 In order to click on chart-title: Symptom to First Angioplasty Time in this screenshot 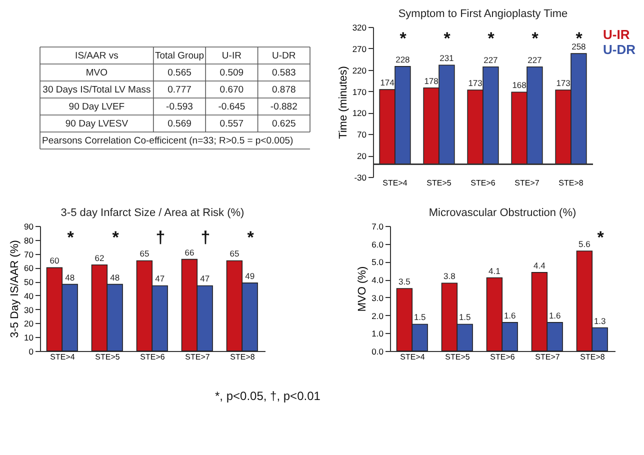, I will do `click(483, 14)`.